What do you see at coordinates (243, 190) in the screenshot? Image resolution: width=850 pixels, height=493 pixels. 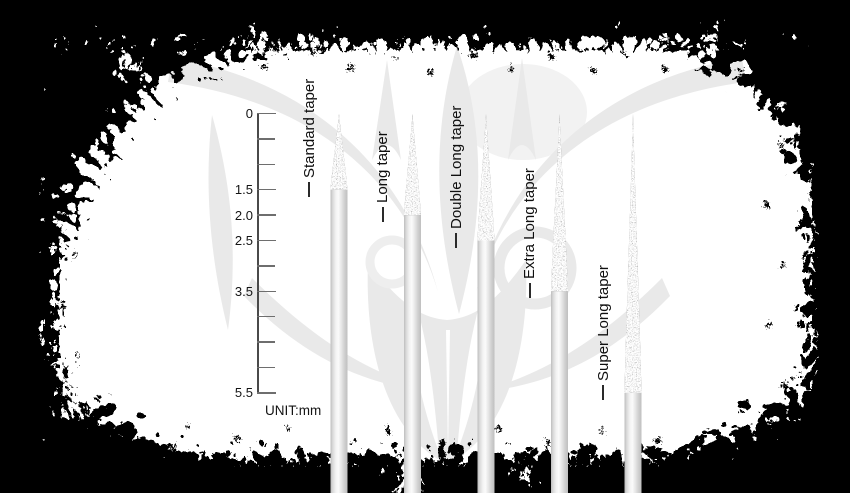 I see `ruler-tick-label: 1.5` at bounding box center [243, 190].